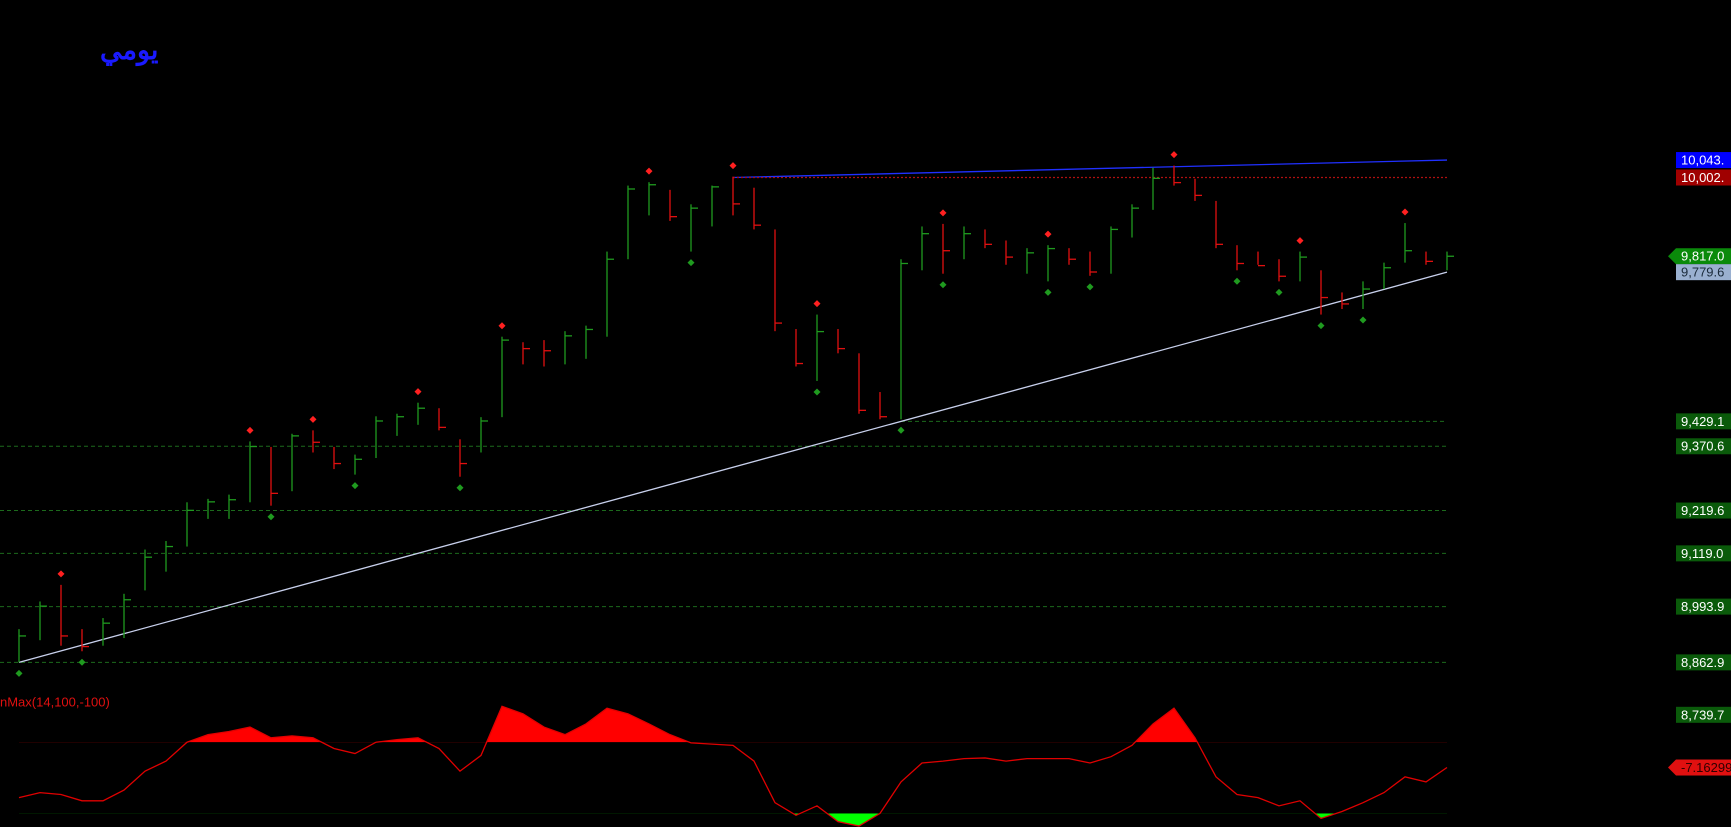  I want to click on price-label: 8,993.9, so click(1702, 606).